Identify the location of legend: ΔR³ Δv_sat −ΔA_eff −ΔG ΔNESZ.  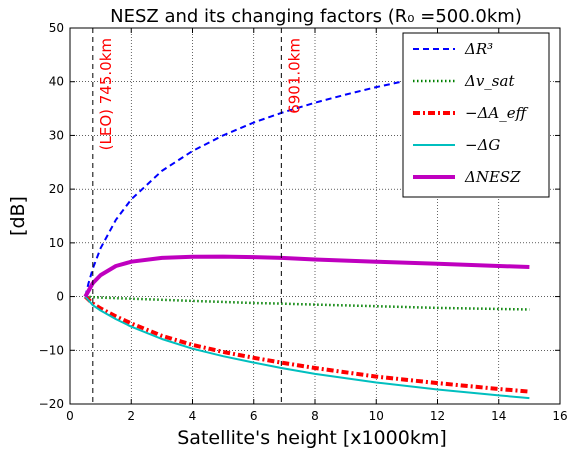
(476, 115).